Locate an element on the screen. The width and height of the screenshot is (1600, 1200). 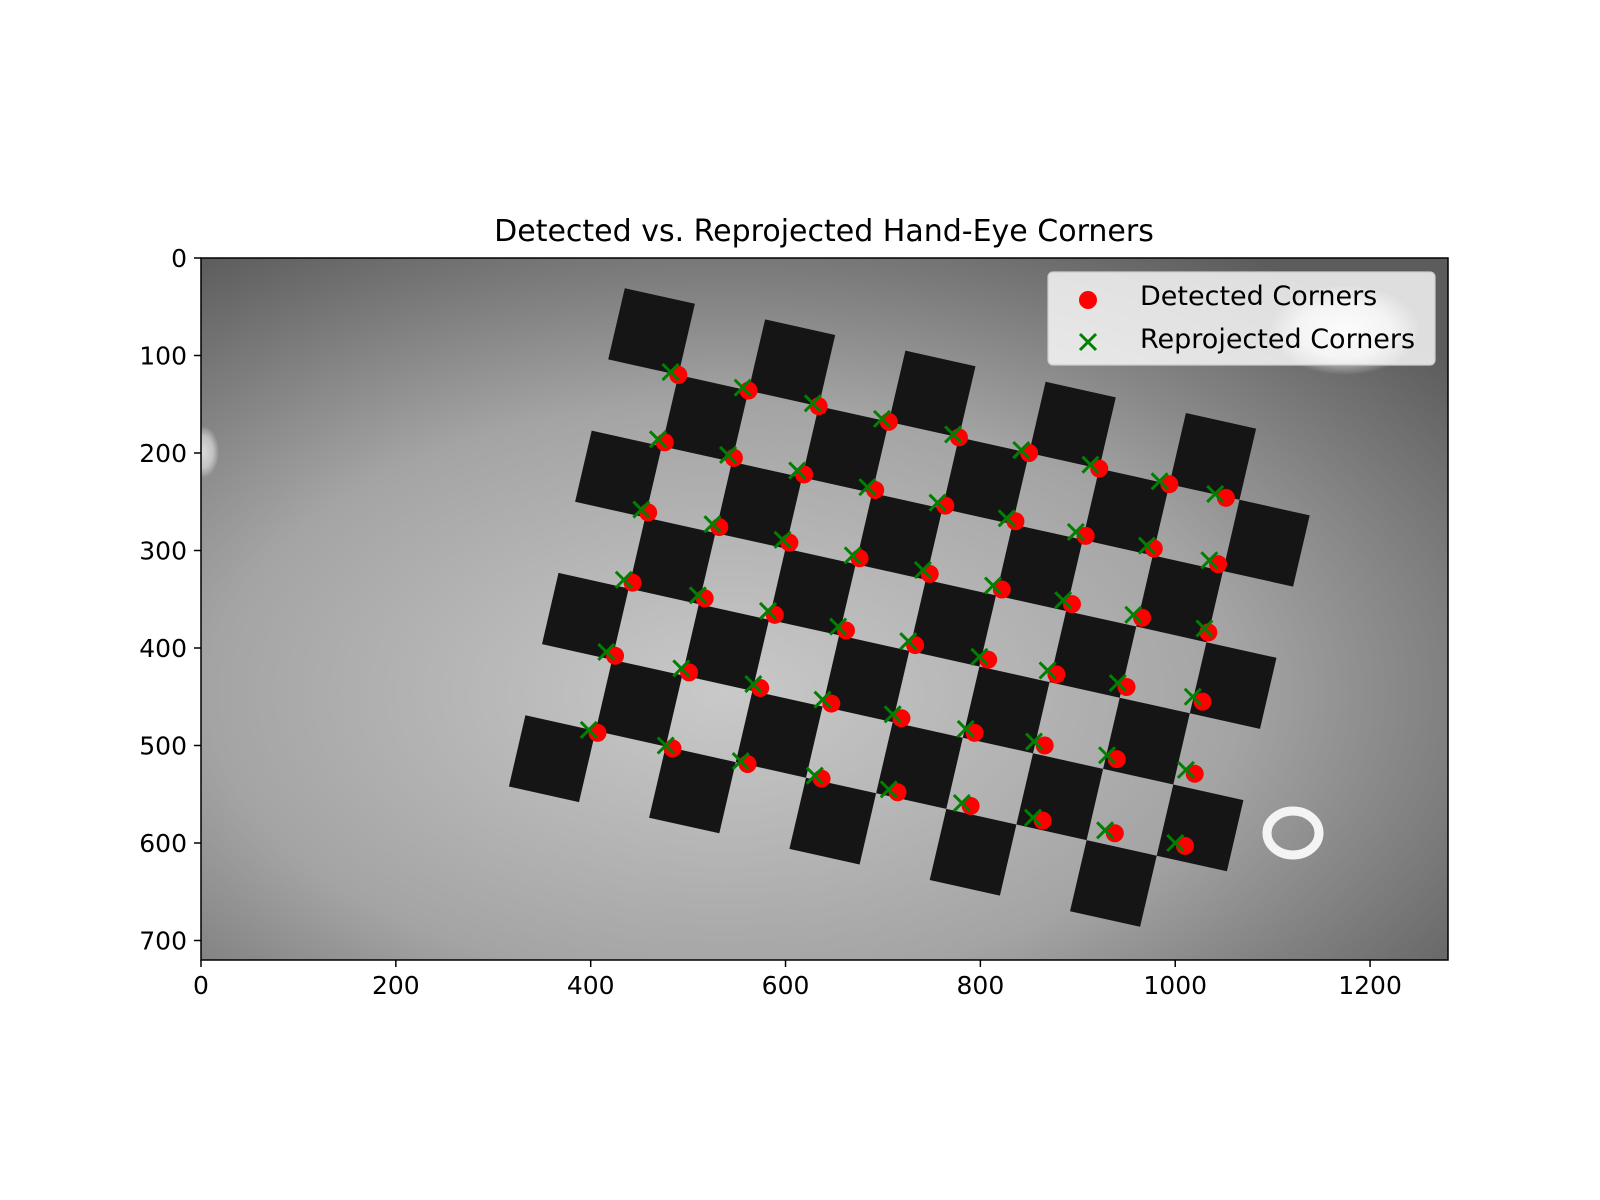
x-tick-label: 400 is located at coordinates (591, 985).